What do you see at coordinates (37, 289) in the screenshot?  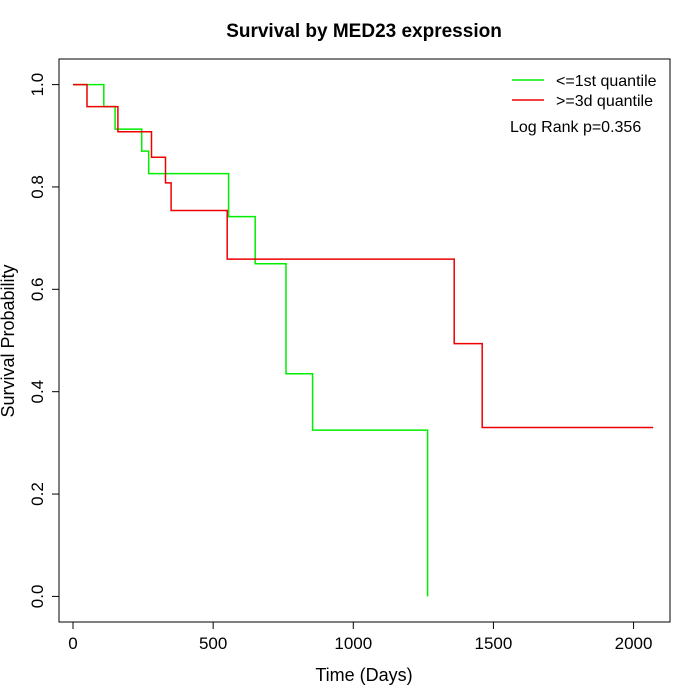 I see `y-tick-label: 0.6` at bounding box center [37, 289].